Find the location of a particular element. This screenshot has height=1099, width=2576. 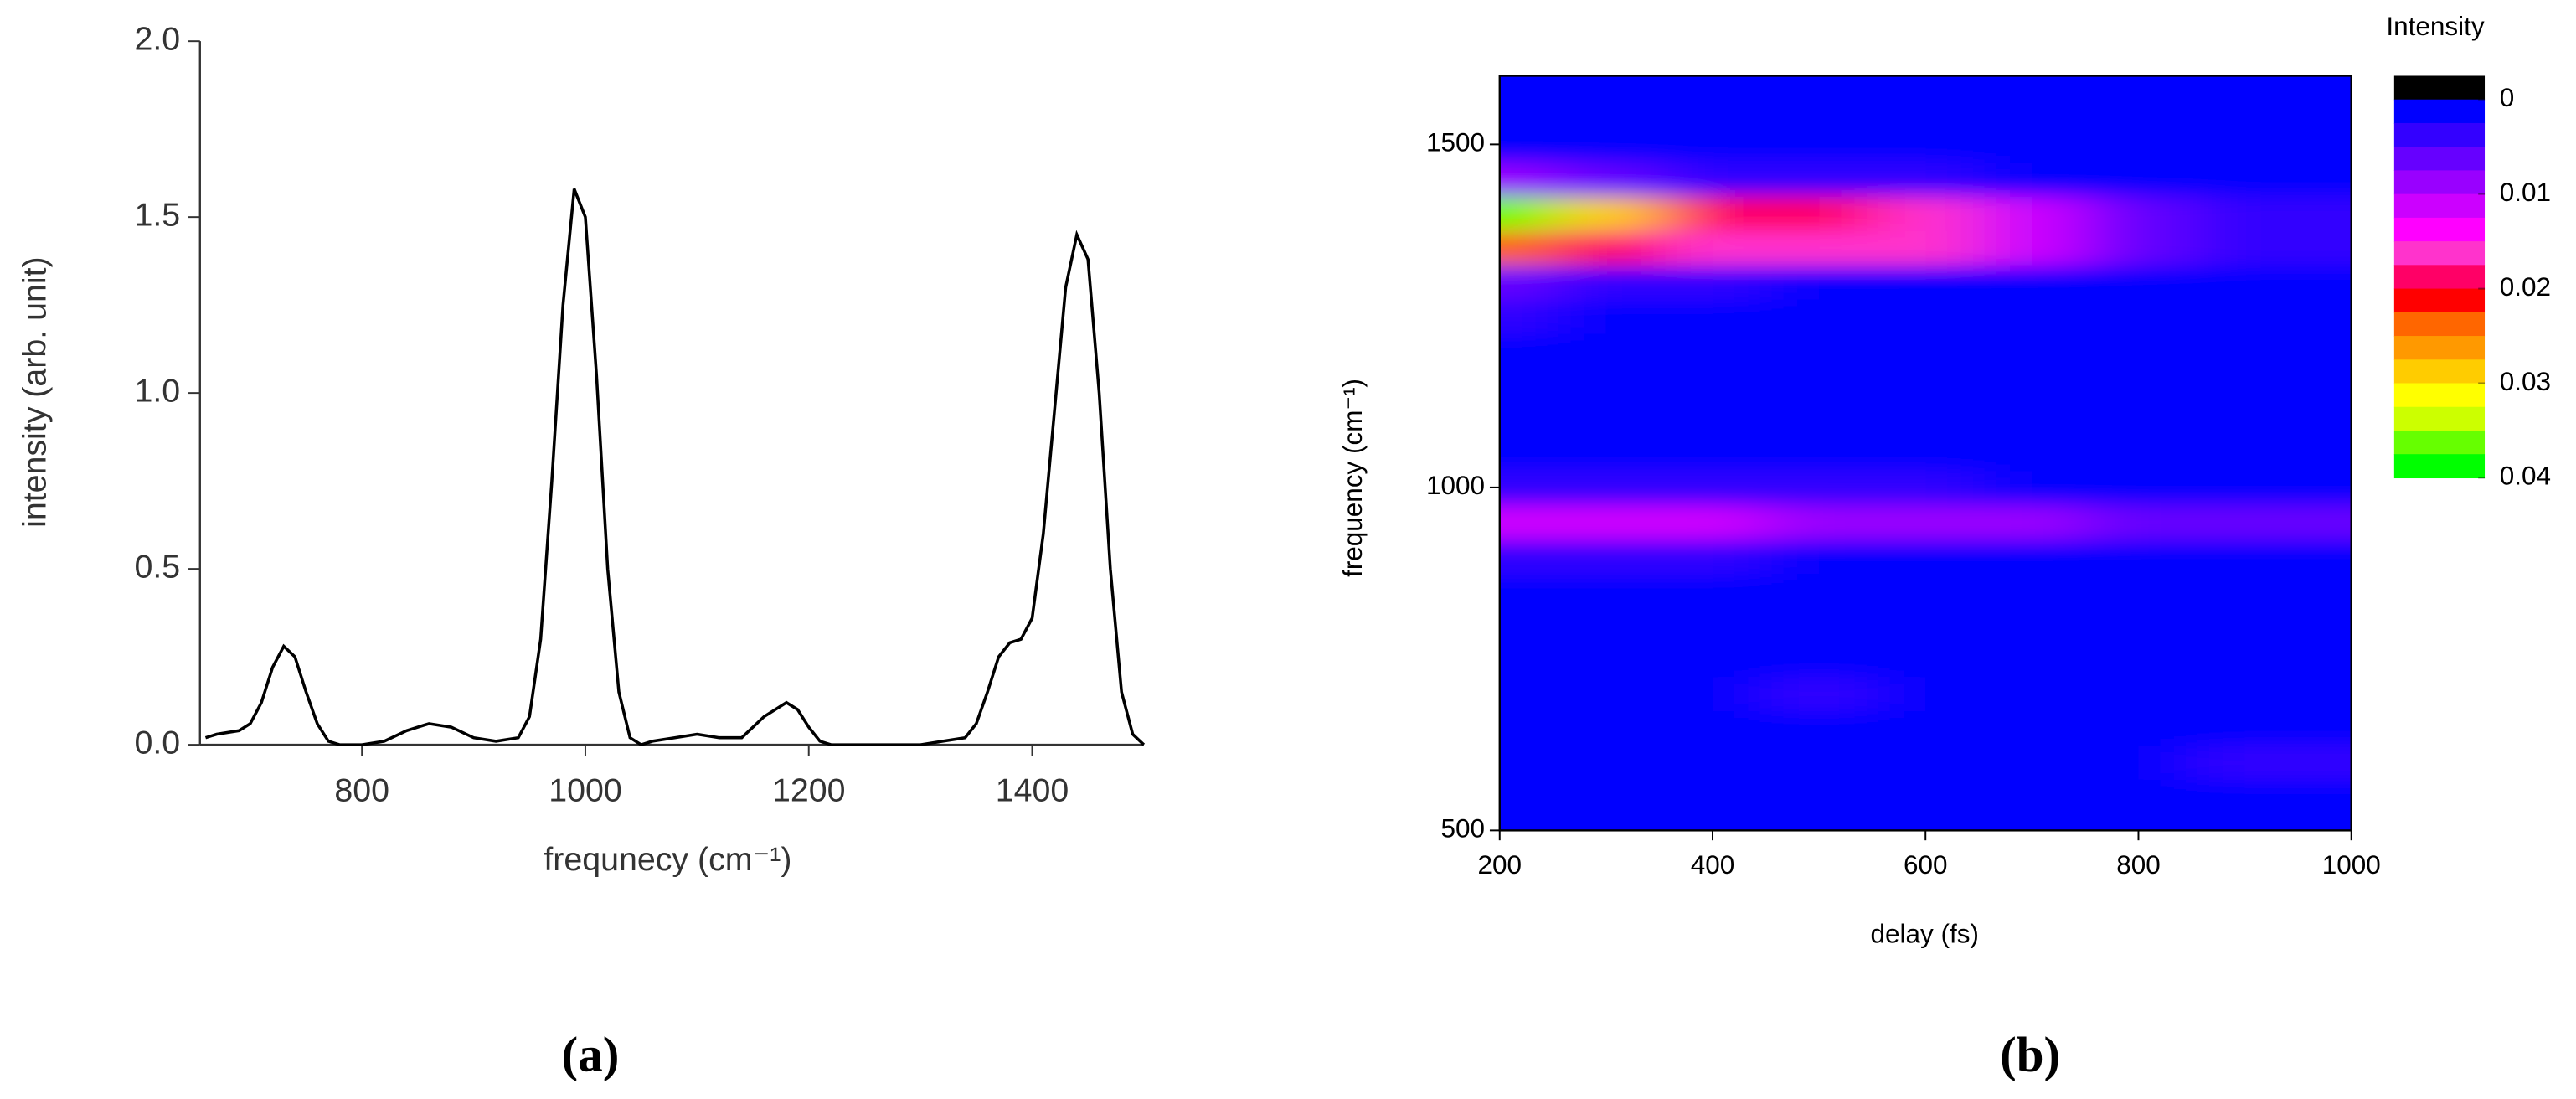

x-tick-label: 1400 is located at coordinates (1032, 790).